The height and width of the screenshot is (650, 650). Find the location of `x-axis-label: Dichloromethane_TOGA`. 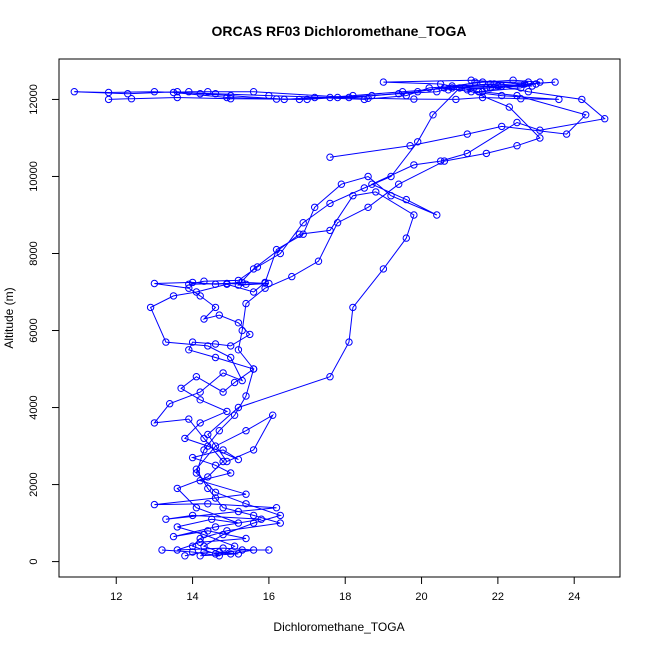

x-axis-label: Dichloromethane_TOGA is located at coordinates (338, 627).